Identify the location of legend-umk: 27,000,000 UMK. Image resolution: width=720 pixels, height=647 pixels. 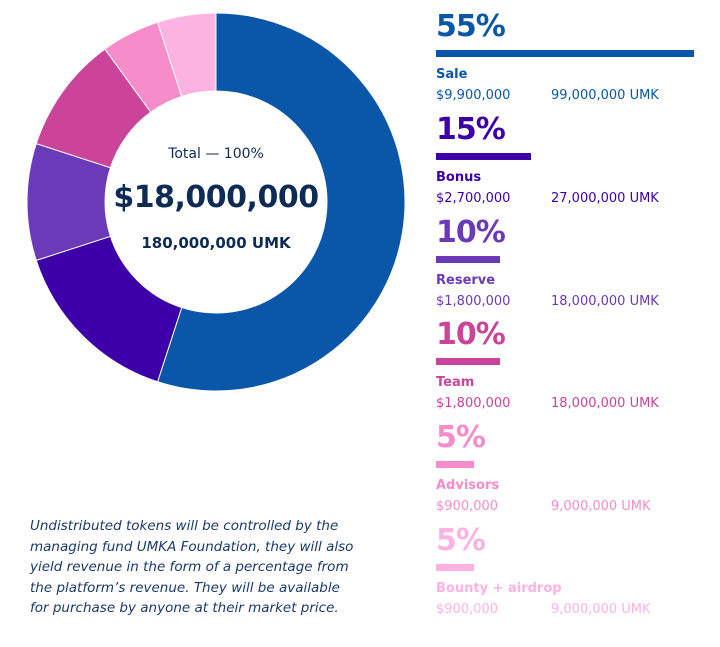
(605, 198).